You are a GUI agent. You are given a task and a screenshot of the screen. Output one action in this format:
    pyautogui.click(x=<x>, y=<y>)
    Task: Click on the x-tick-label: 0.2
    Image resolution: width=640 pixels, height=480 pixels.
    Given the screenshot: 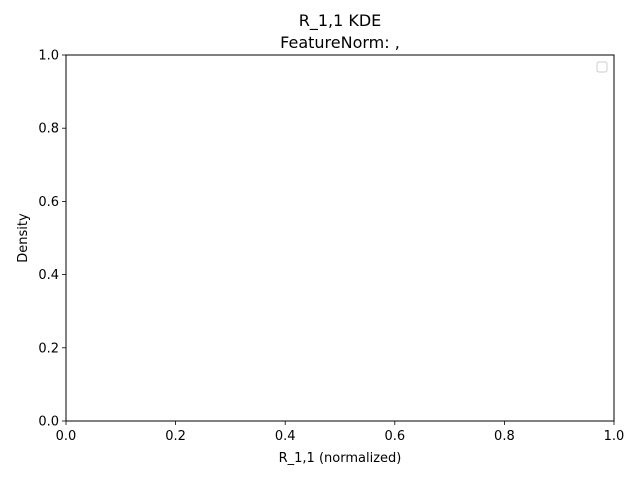 What is the action you would take?
    pyautogui.click(x=175, y=436)
    